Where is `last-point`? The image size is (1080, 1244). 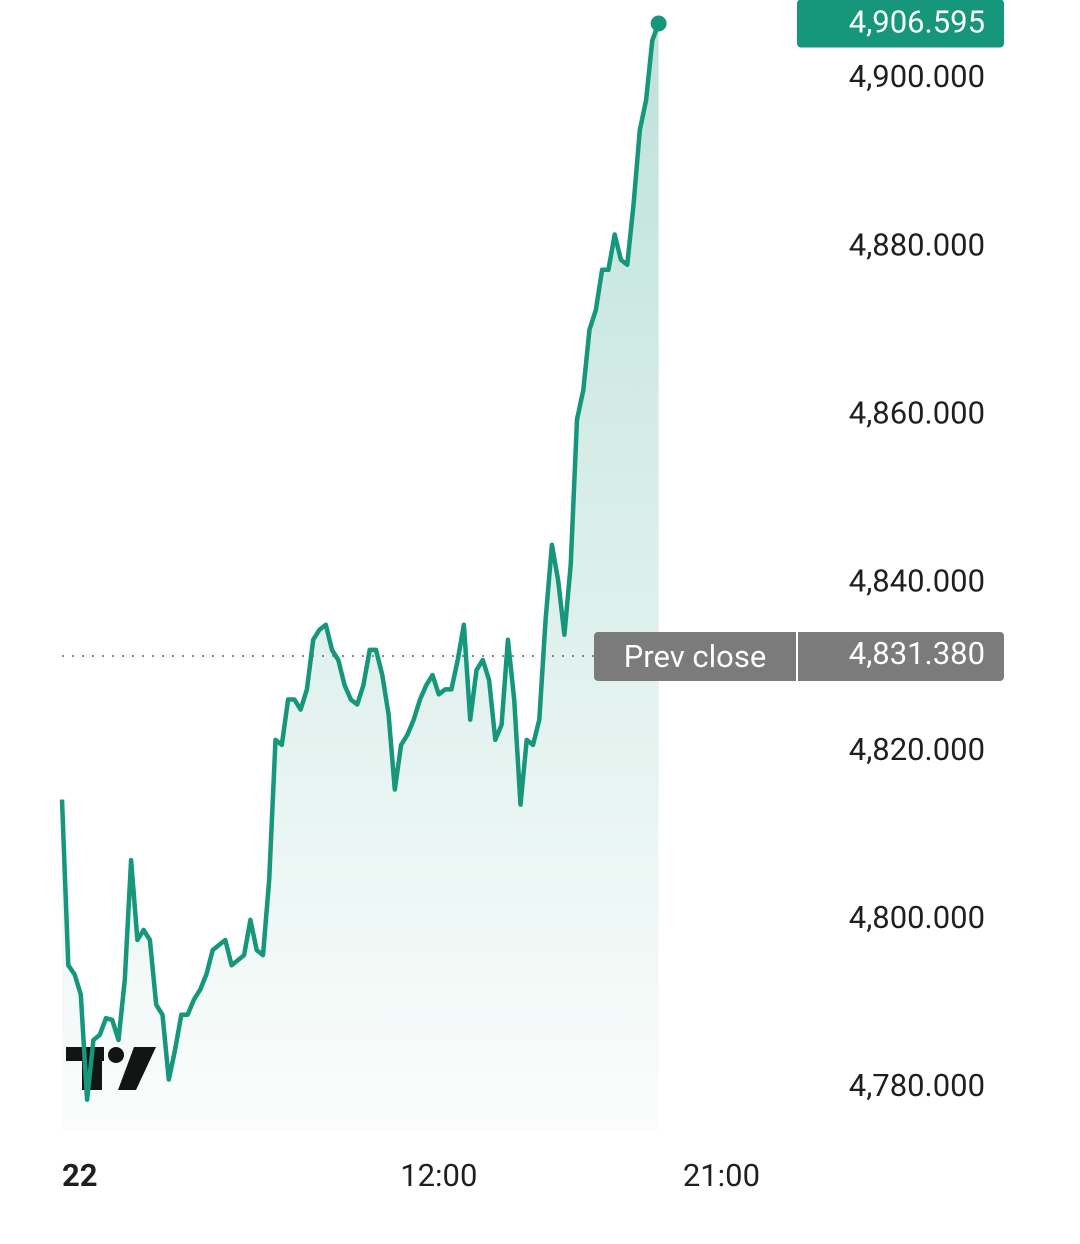 last-point is located at coordinates (658, 23).